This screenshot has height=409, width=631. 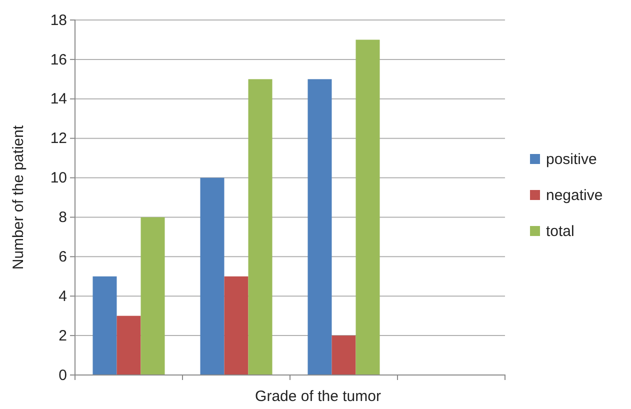 I want to click on y-tick-label: 10, so click(x=58, y=178).